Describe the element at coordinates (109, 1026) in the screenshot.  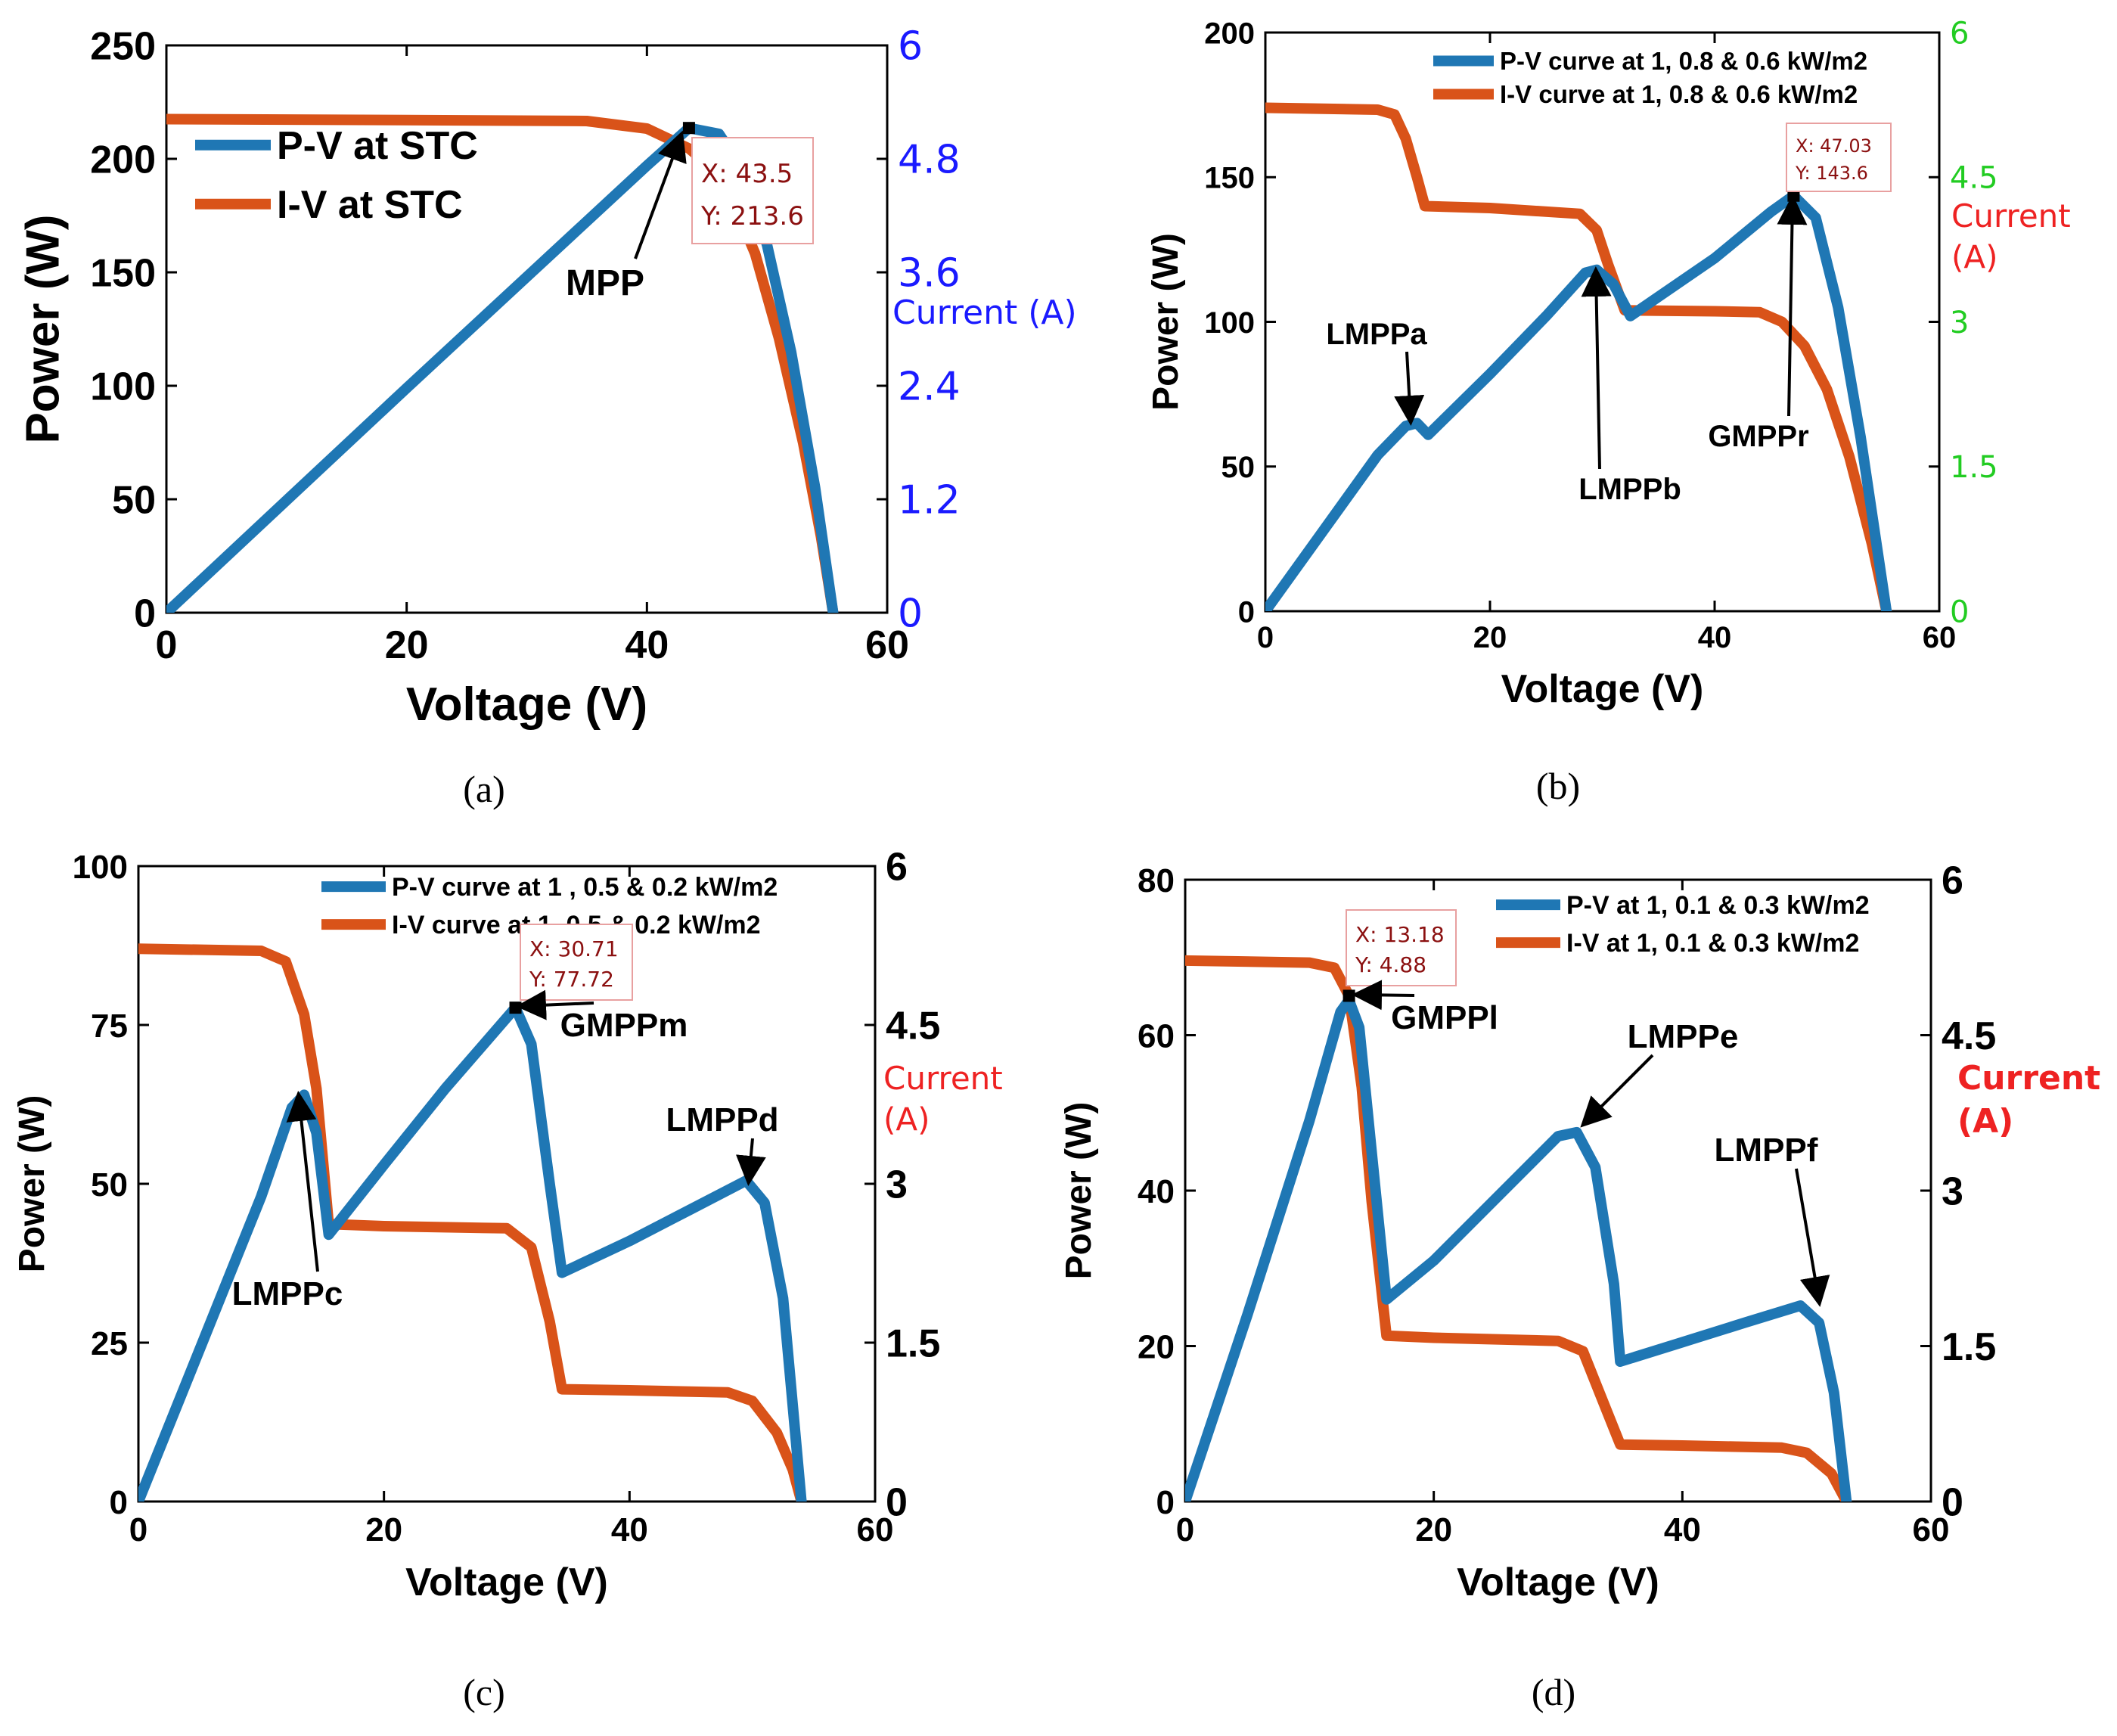
I see `y-tick-label: 75` at that location.